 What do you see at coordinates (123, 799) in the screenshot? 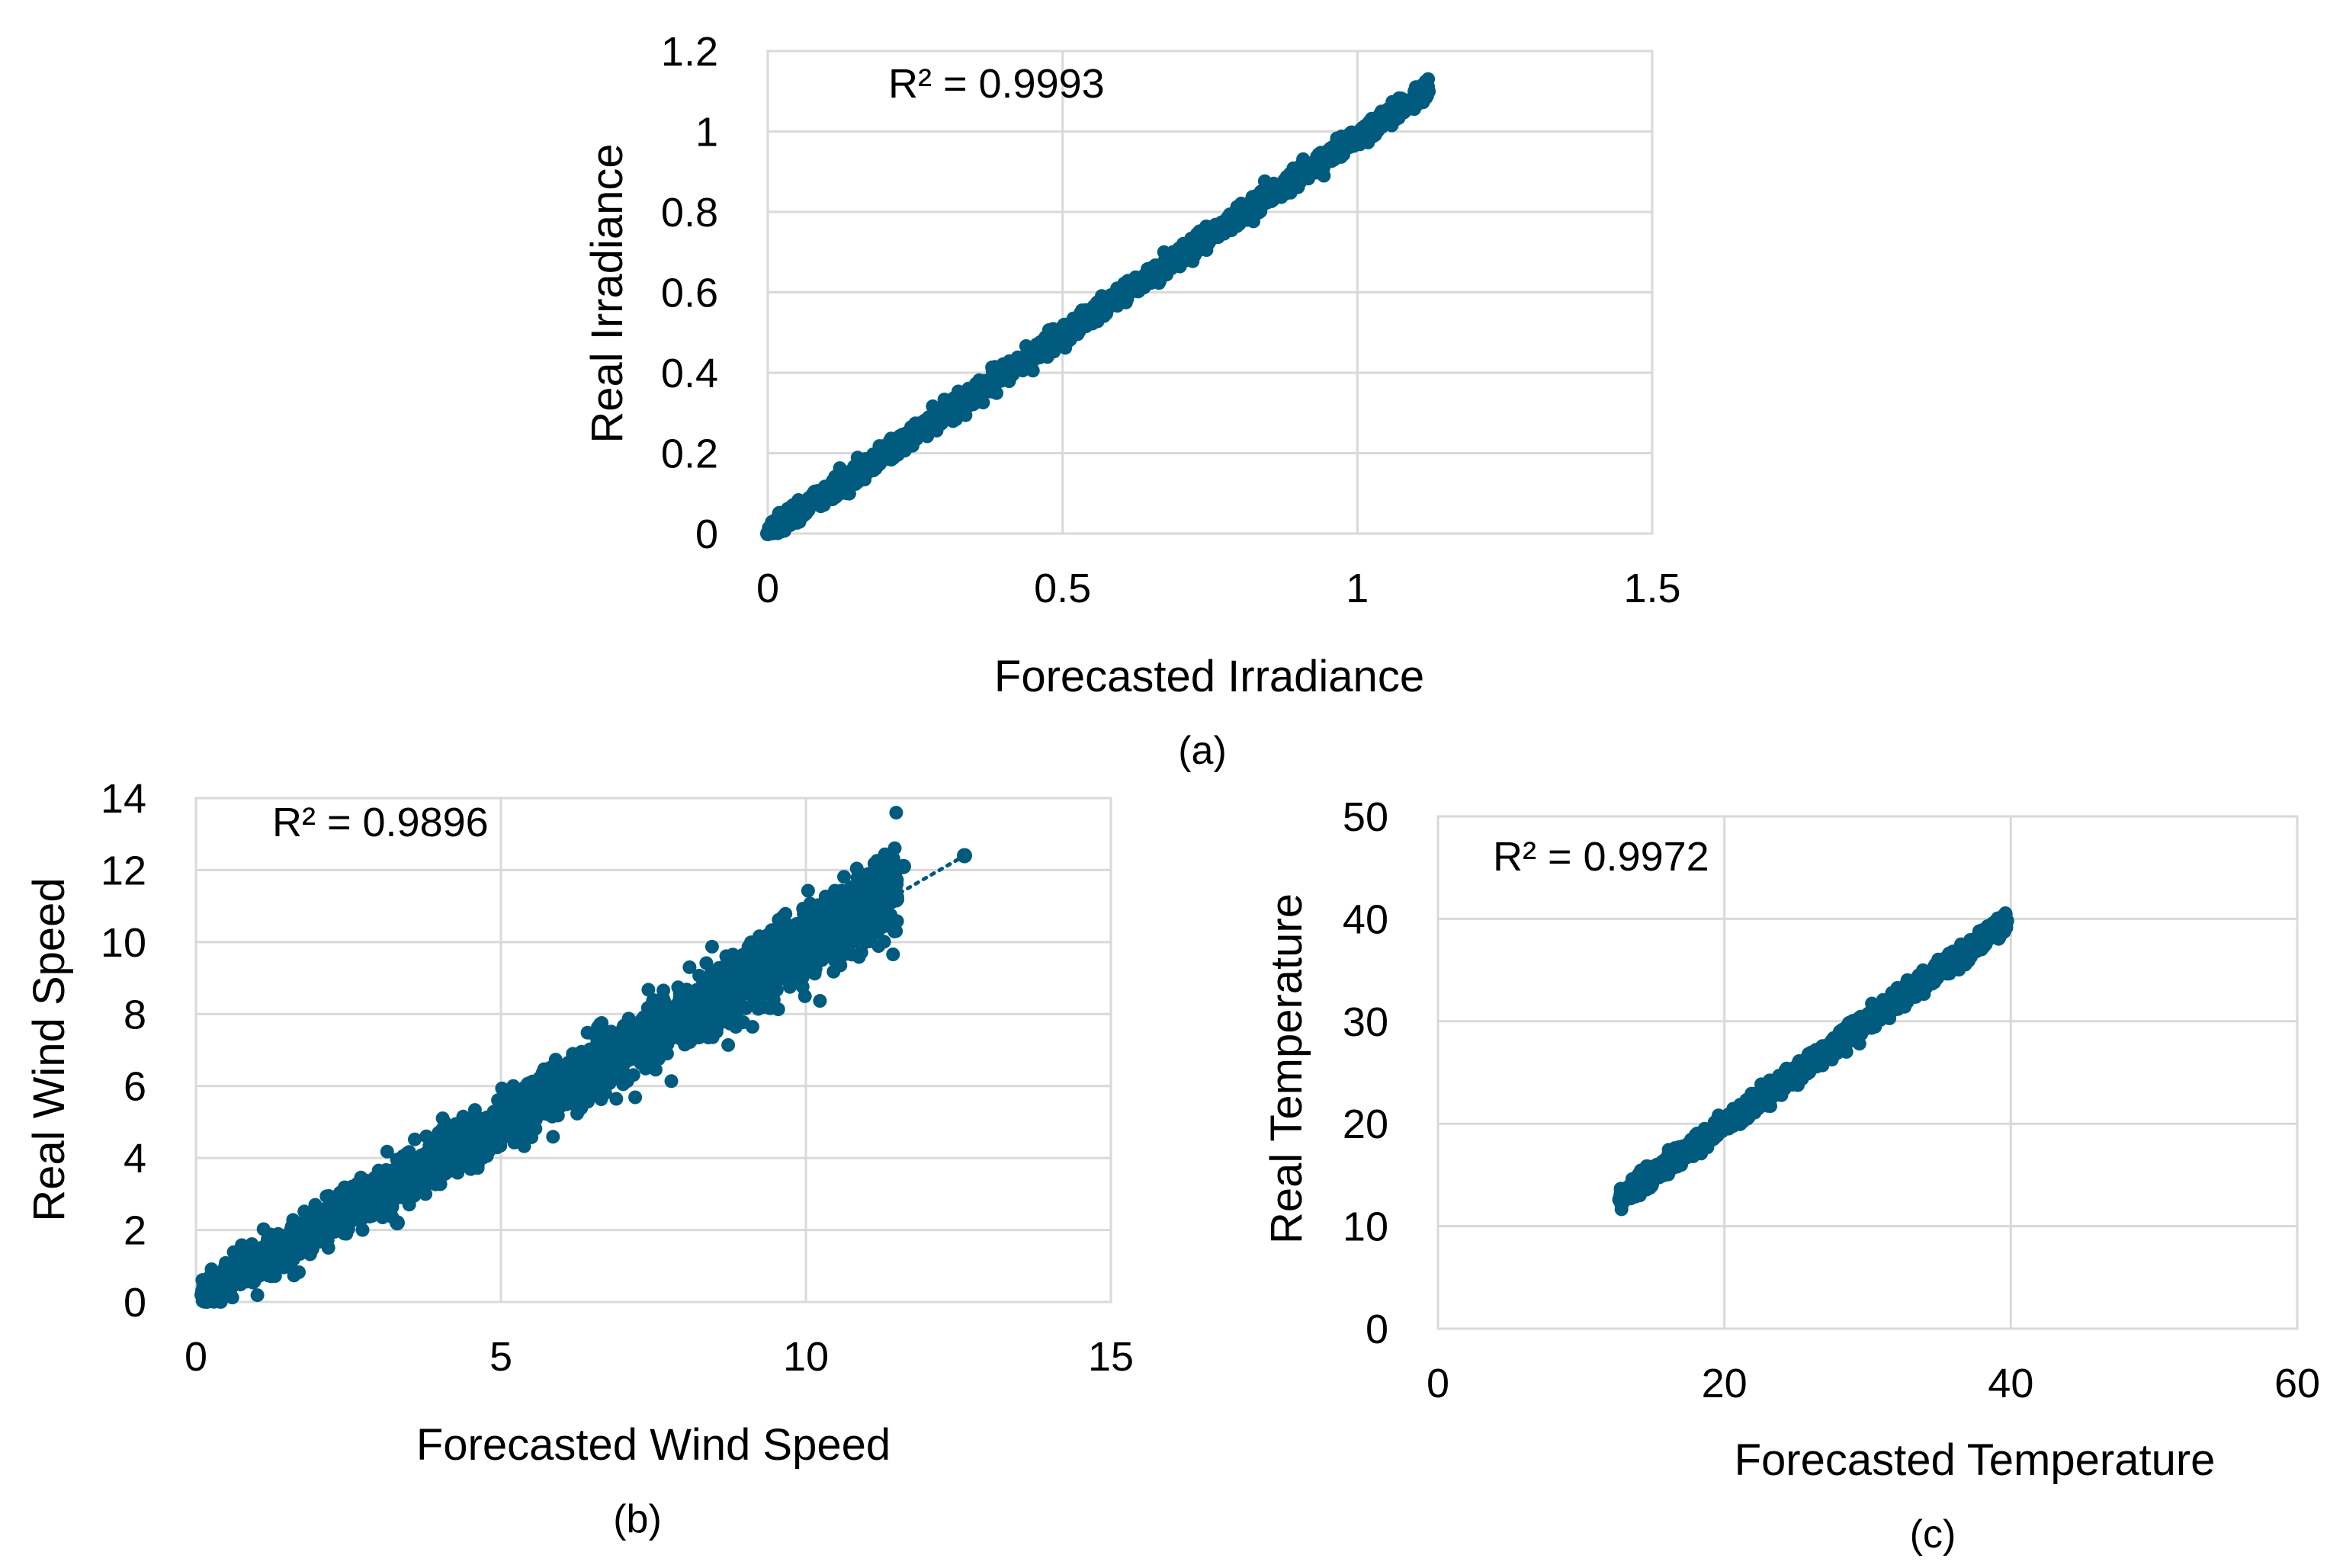
I see `y-tick-label: 14` at bounding box center [123, 799].